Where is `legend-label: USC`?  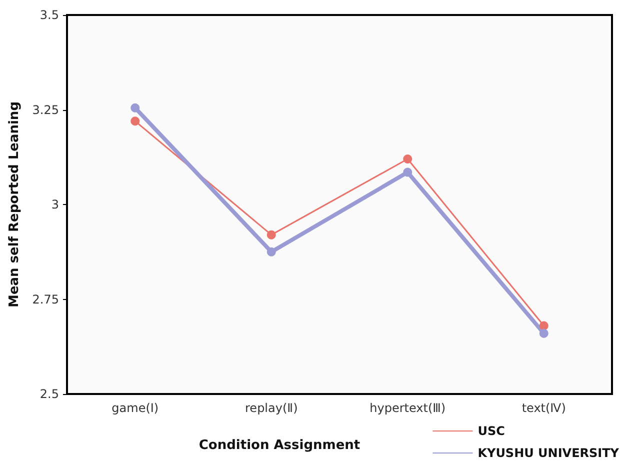
legend-label: USC is located at coordinates (492, 431).